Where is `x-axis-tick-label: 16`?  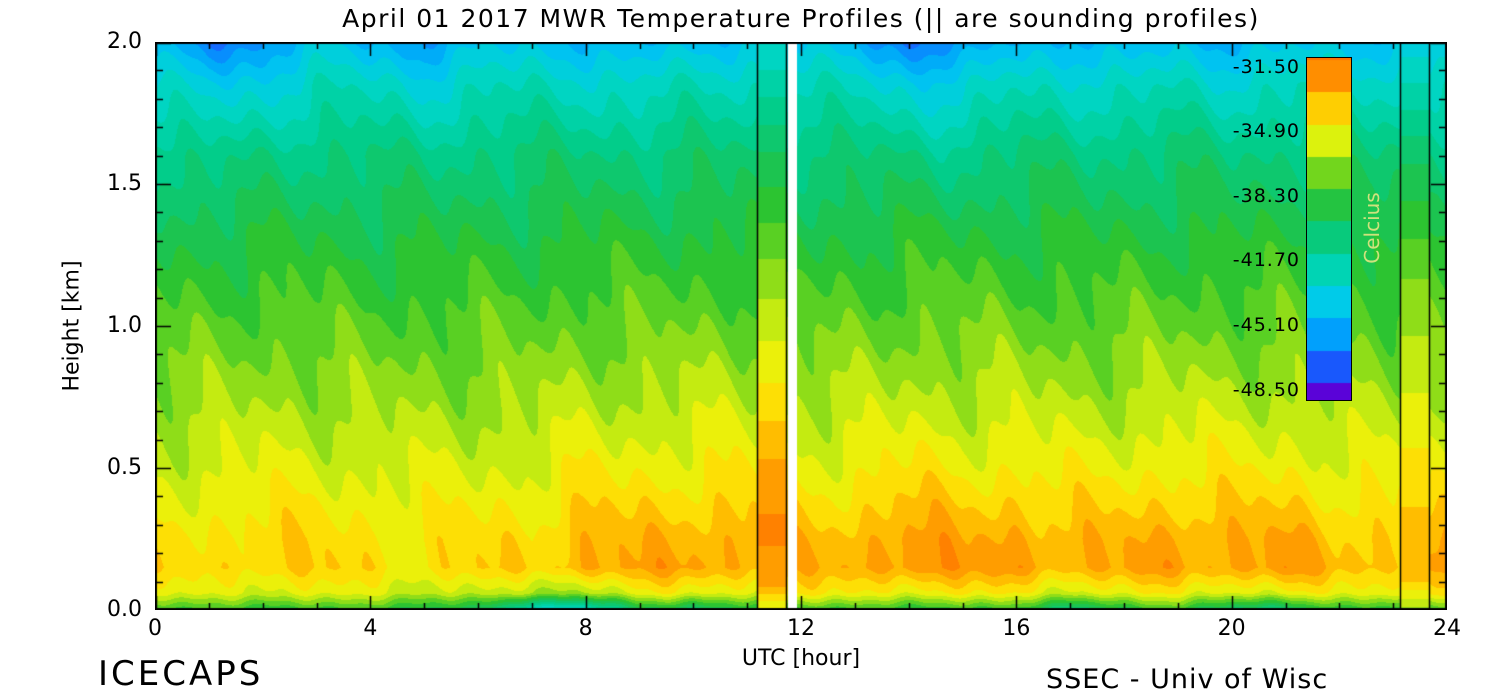
x-axis-tick-label: 16 is located at coordinates (1016, 628).